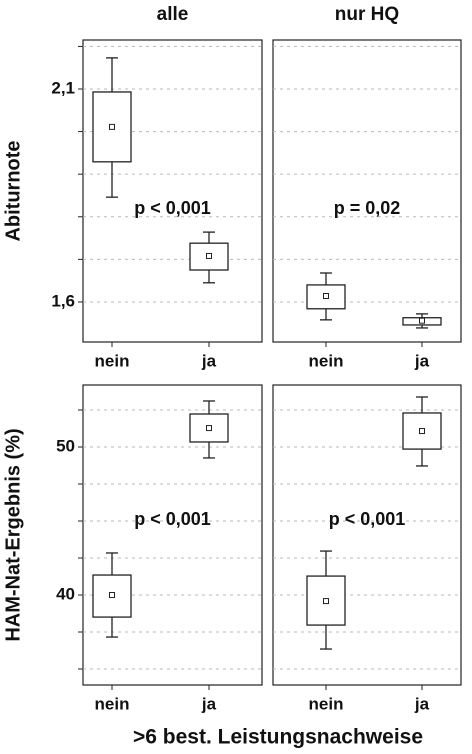  What do you see at coordinates (367, 14) in the screenshot?
I see `panel-title: nur HQ` at bounding box center [367, 14].